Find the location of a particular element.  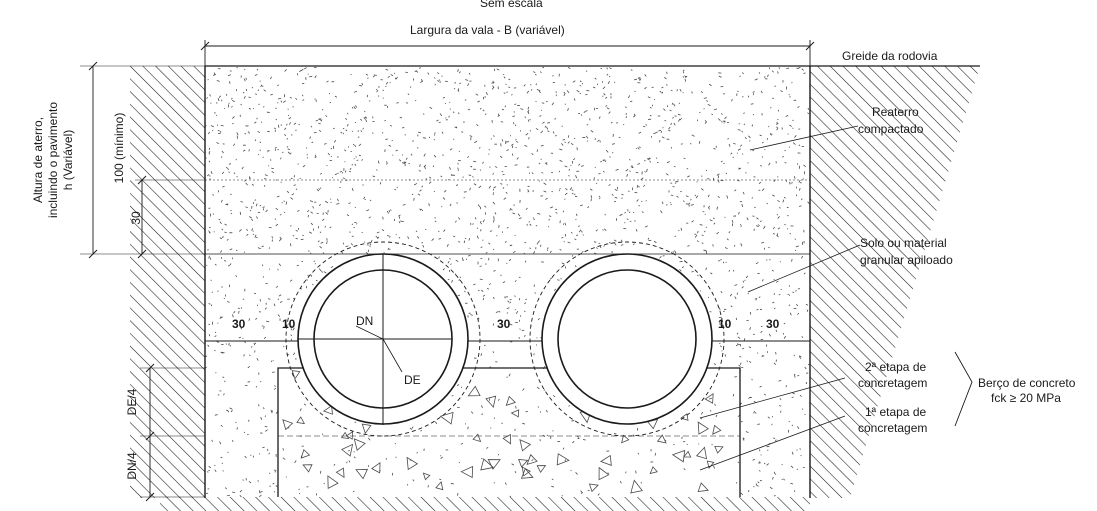

fill-height-label-3: h (Variável) is located at coordinates (68, 160).